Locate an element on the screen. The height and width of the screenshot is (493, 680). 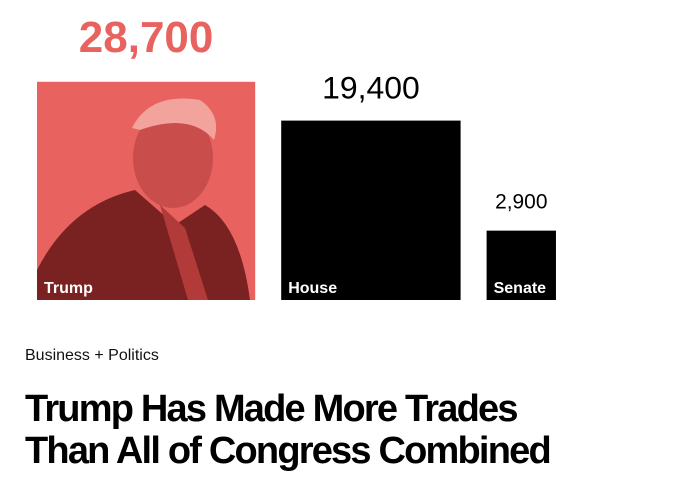
category-label: Trump is located at coordinates (68, 288).